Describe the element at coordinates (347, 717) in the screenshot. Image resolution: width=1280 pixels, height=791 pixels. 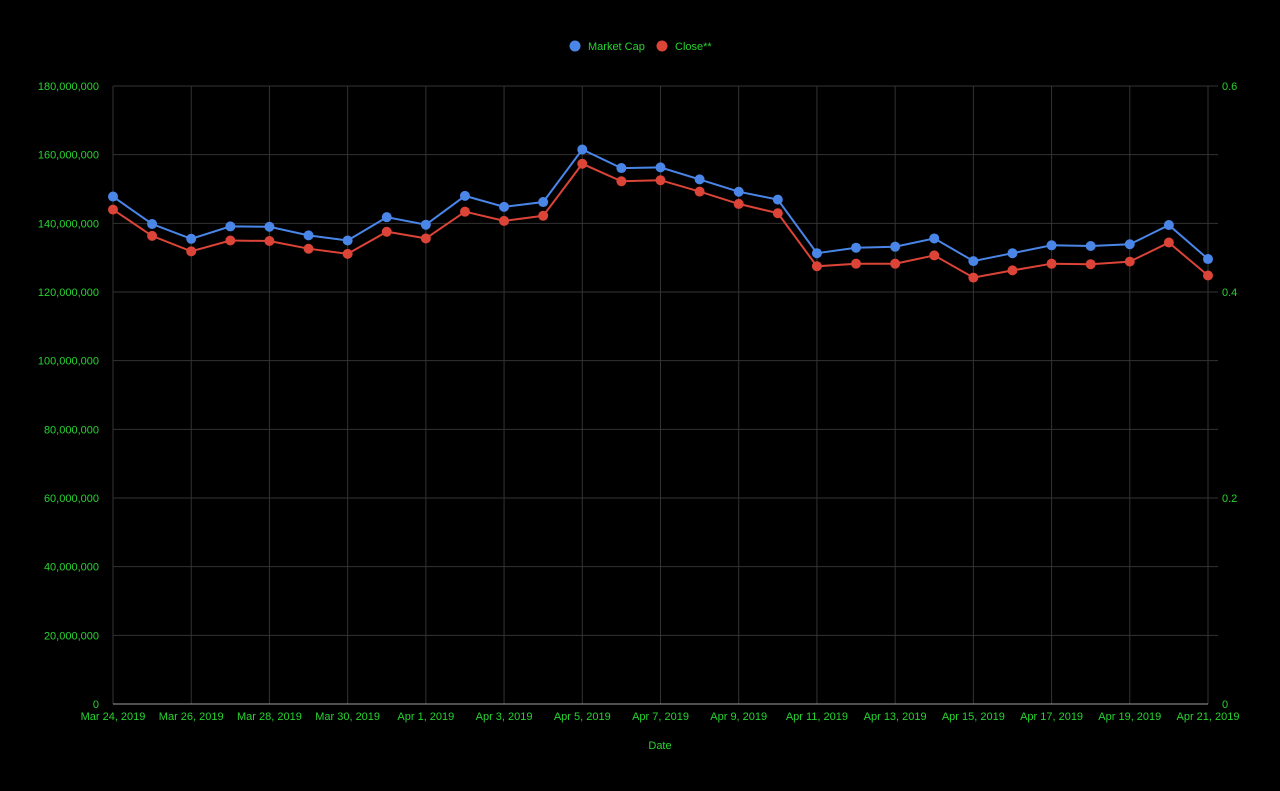
I see `x-tick-label: Mar 30, 2019` at that location.